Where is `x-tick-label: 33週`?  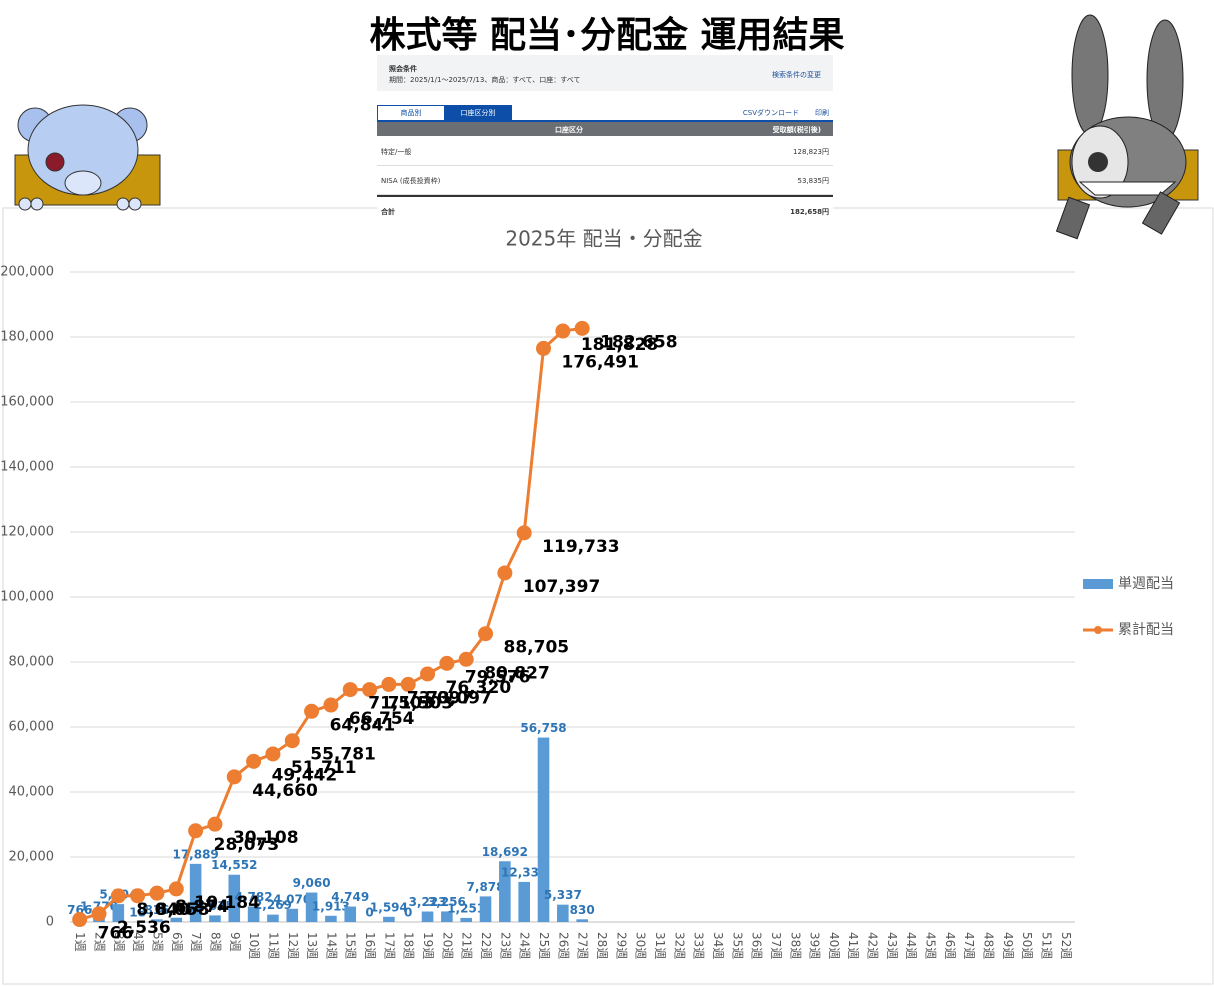 x-tick-label: 33週 is located at coordinates (699, 945).